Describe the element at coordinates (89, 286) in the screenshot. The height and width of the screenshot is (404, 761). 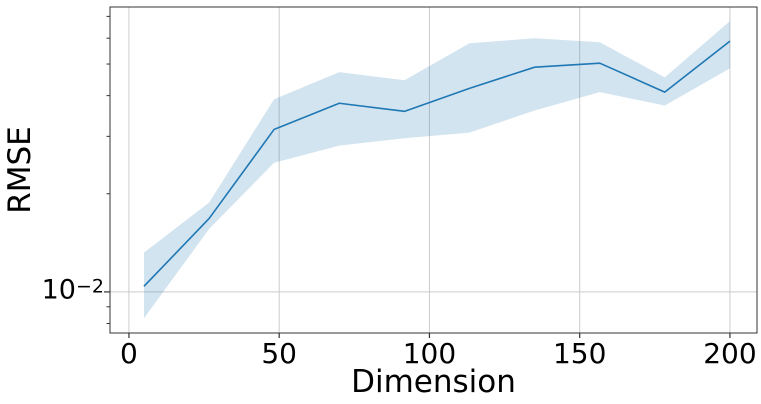
I see `y-tick-exponent: −2` at that location.